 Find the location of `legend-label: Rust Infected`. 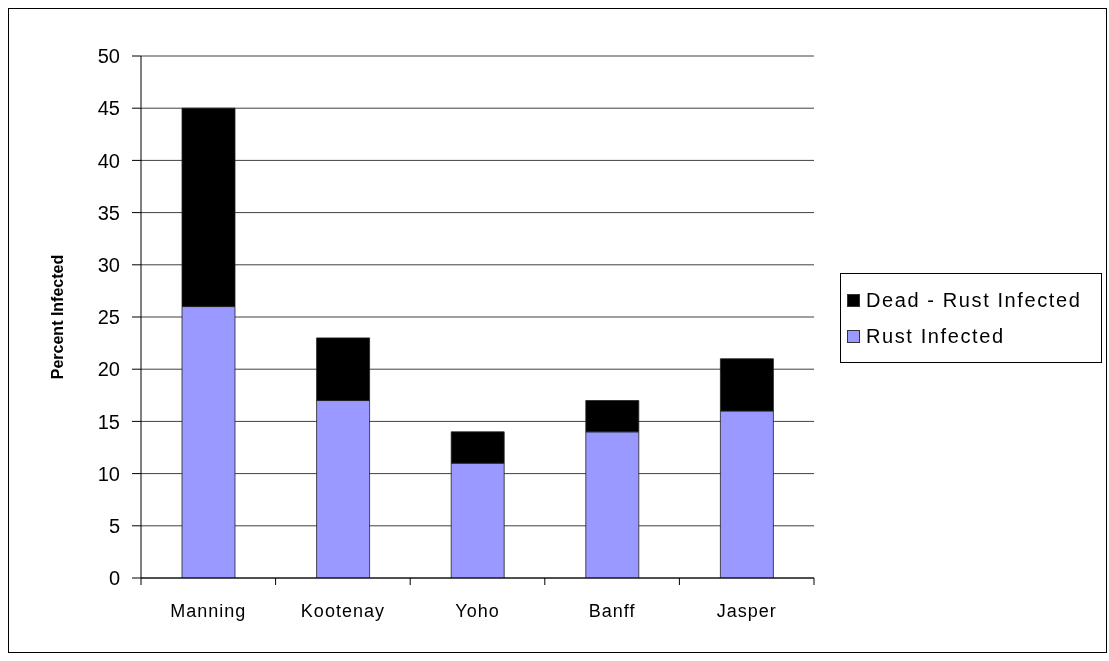

legend-label: Rust Infected is located at coordinates (935, 336).